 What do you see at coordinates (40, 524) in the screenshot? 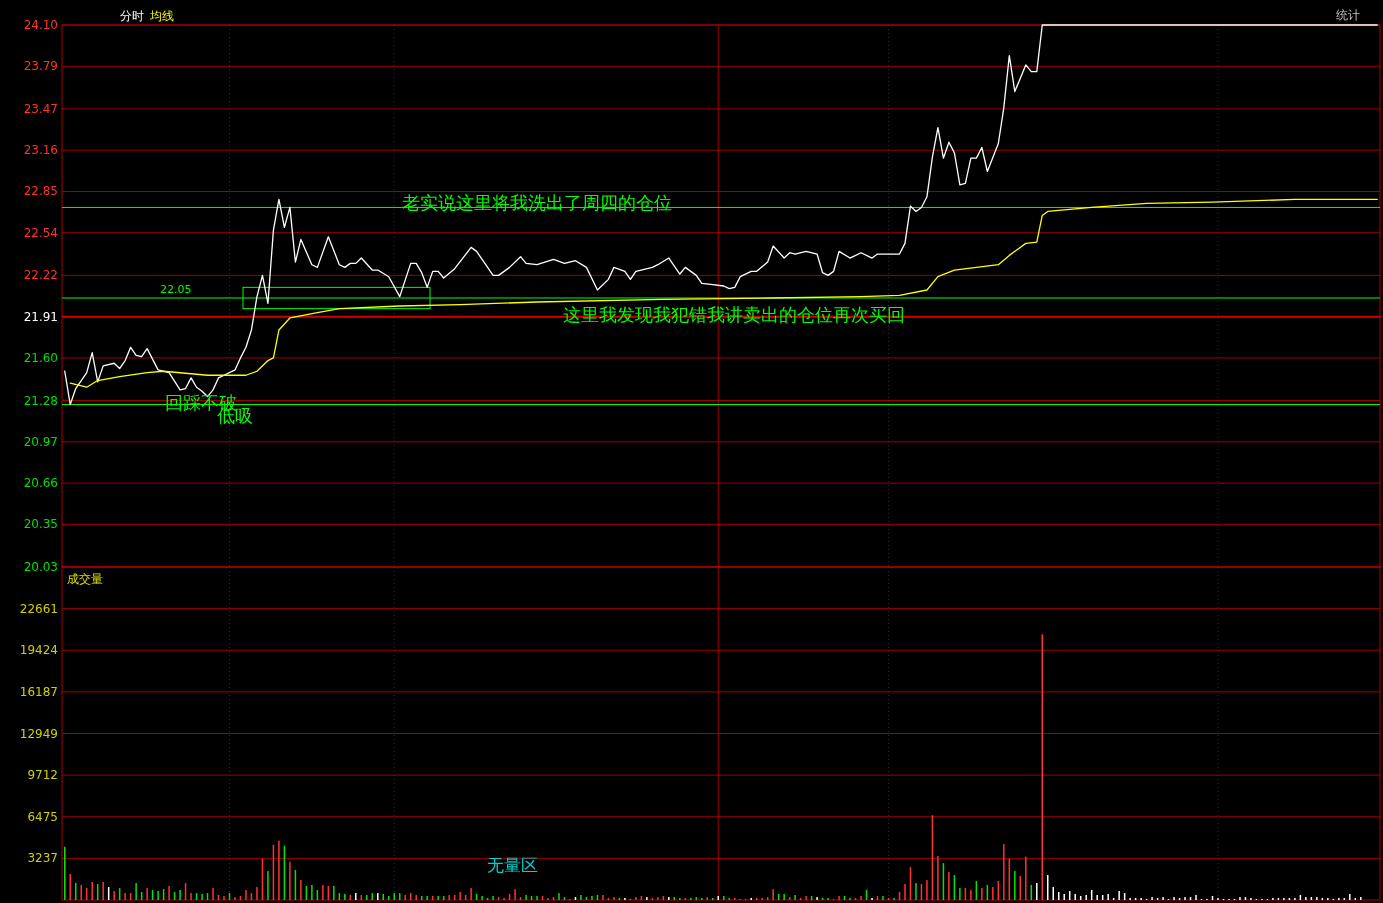
I see `y-tick-label: 20.35` at bounding box center [40, 524].